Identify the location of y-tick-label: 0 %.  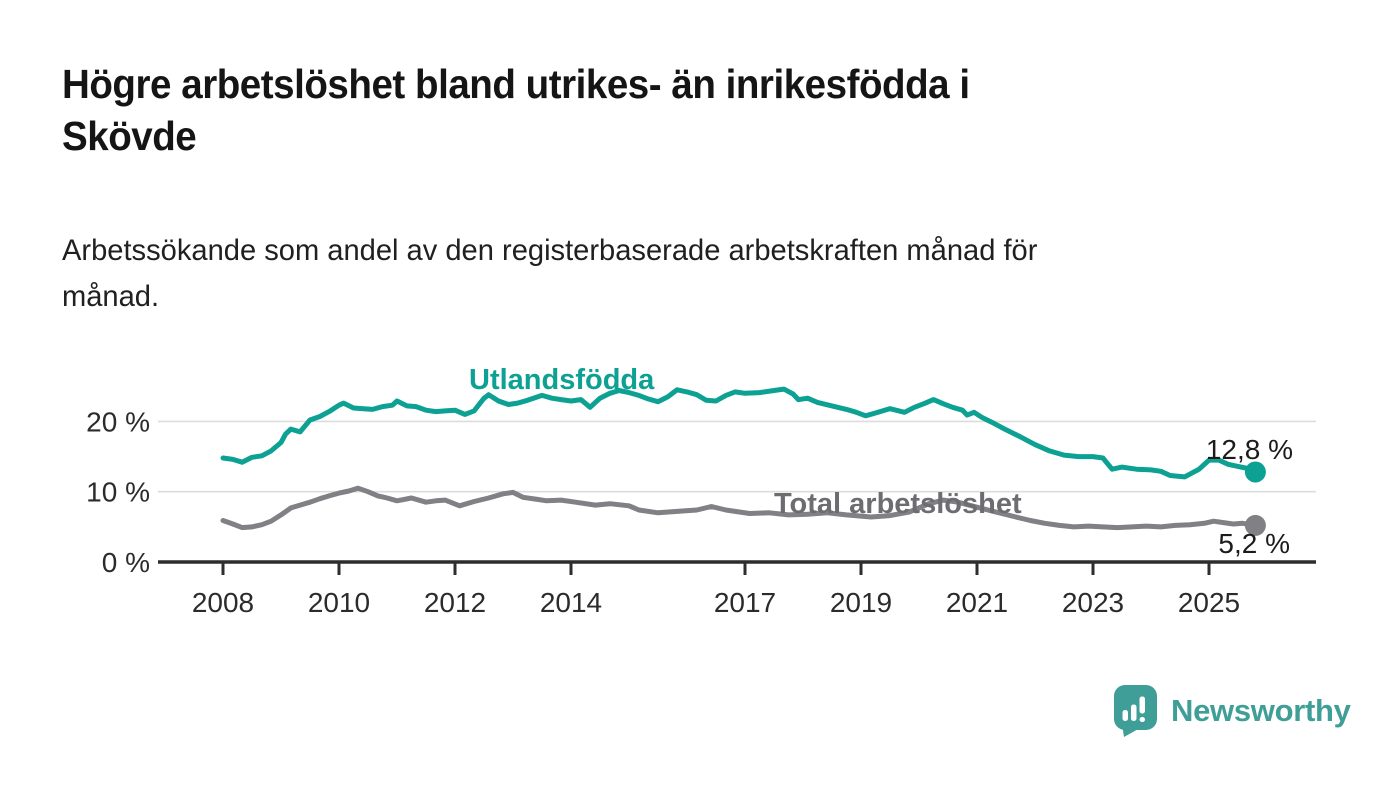
(126, 562).